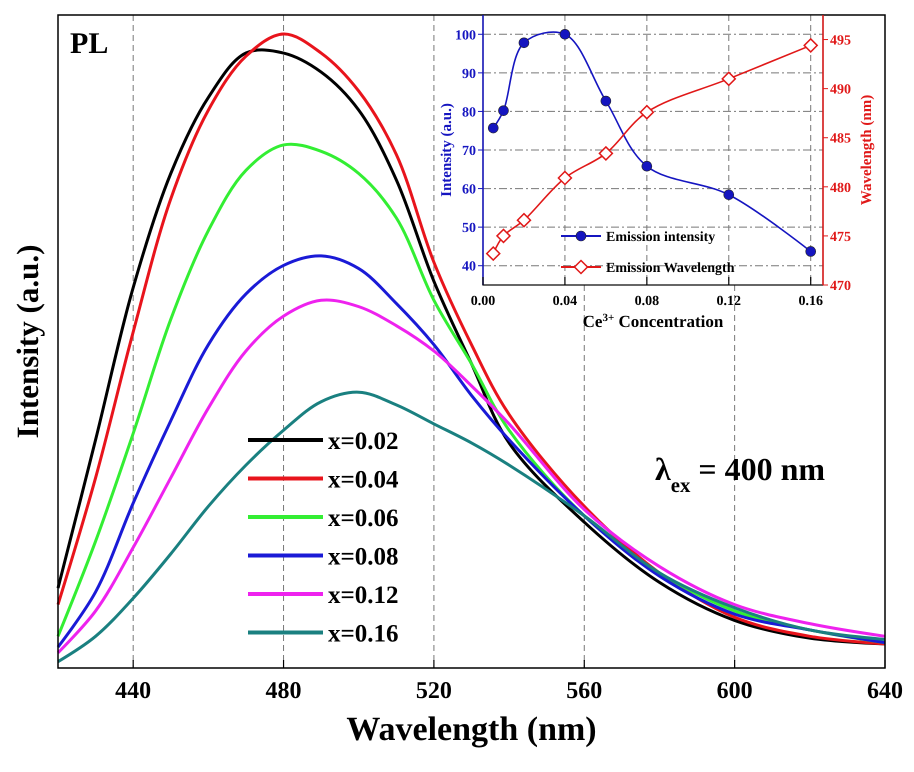 Image resolution: width=914 pixels, height=772 pixels. What do you see at coordinates (647, 301) in the screenshot?
I see `x-tick-label: 0.08` at bounding box center [647, 301].